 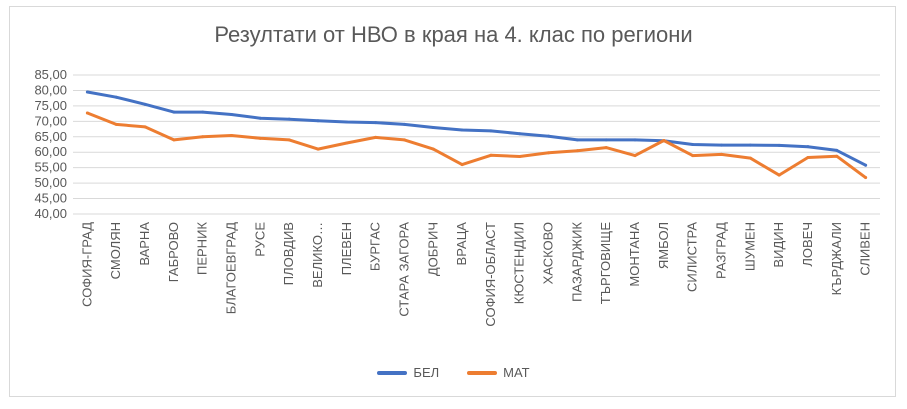 What do you see at coordinates (259, 239) in the screenshot?
I see `x-tick-label: РУСЕ` at bounding box center [259, 239].